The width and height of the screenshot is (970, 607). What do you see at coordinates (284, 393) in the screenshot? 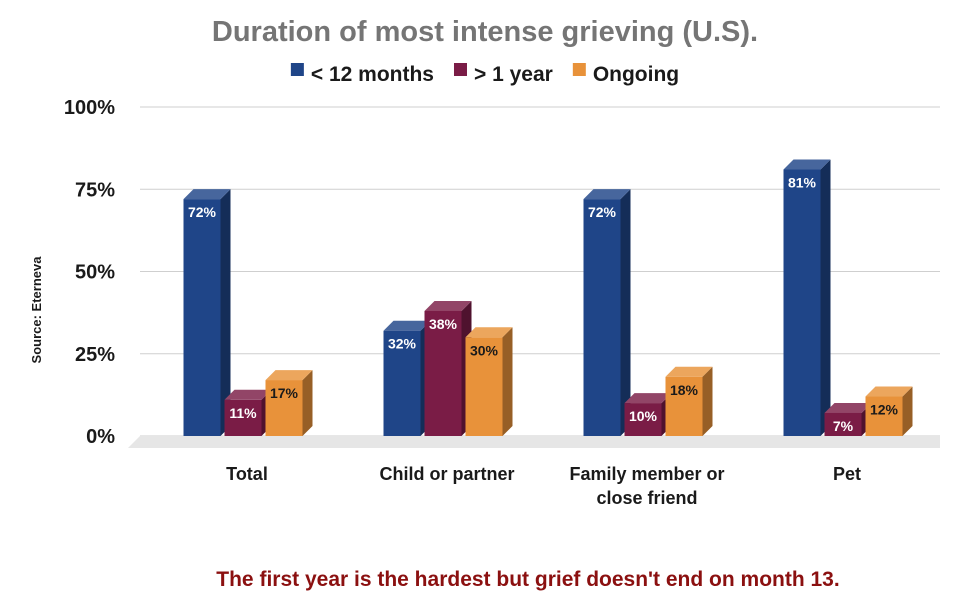
I see `data-label: 17%` at bounding box center [284, 393].